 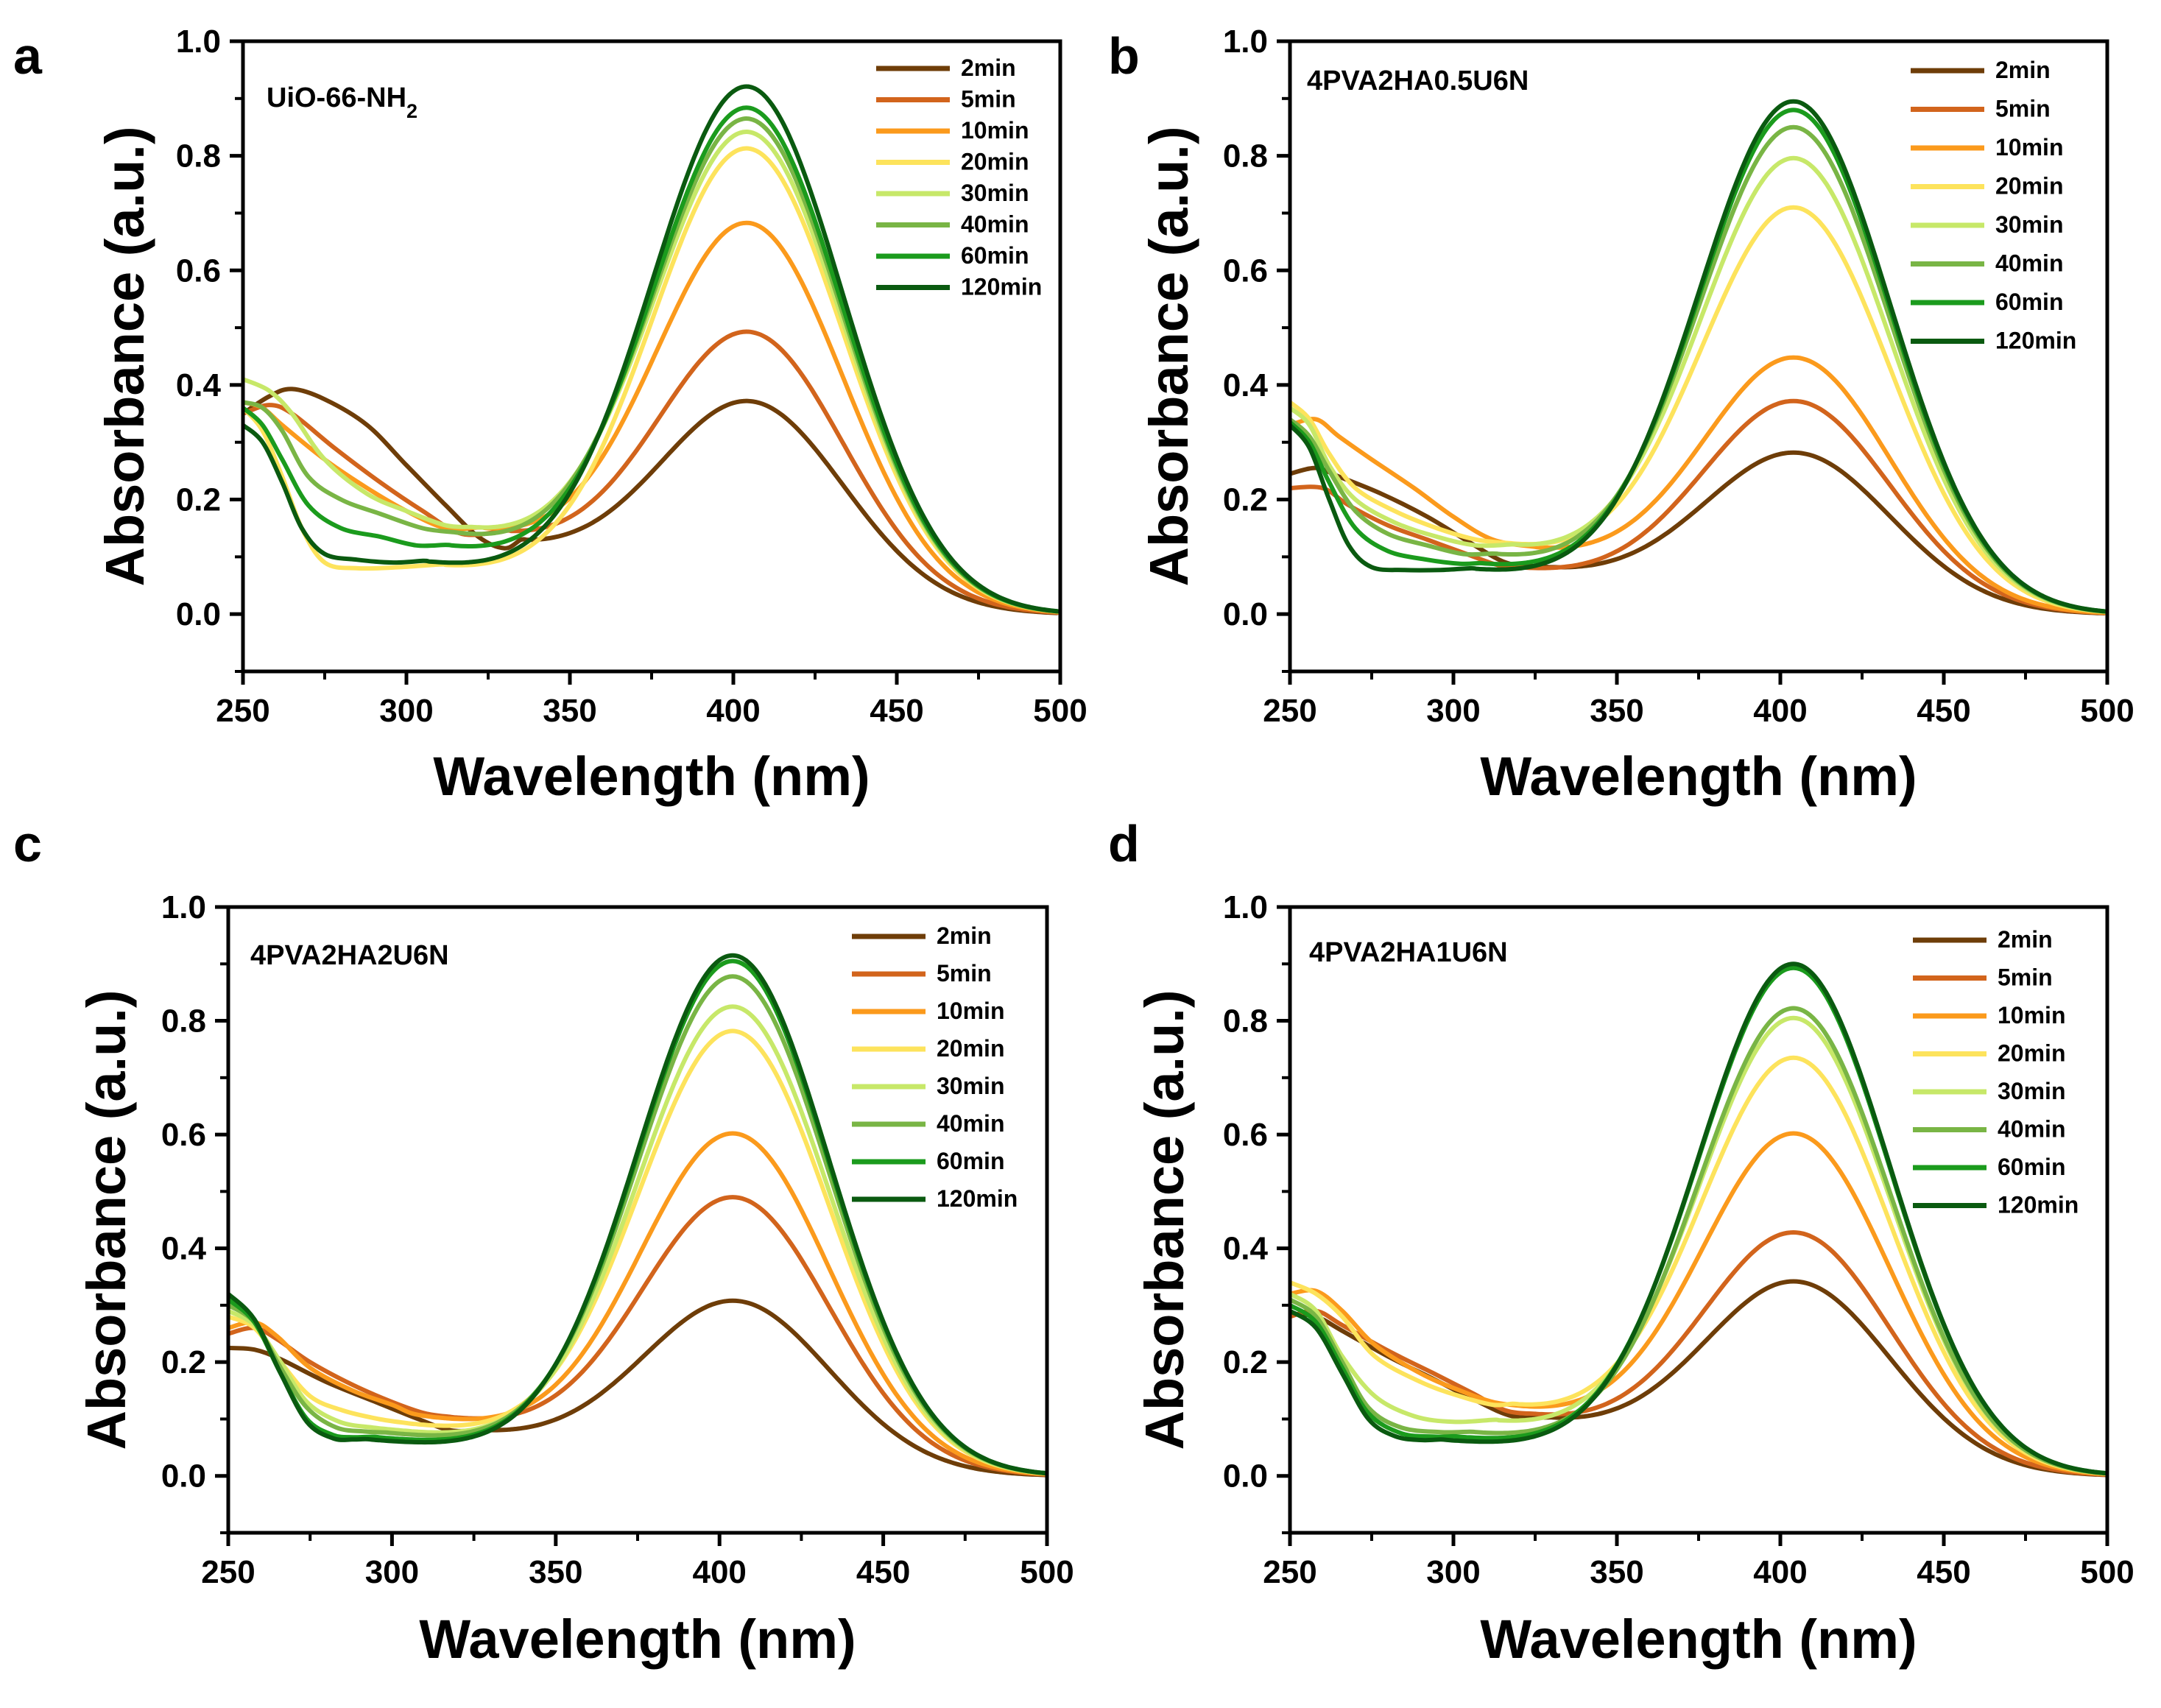 What do you see at coordinates (1124, 843) in the screenshot?
I see `panel-letter: d` at bounding box center [1124, 843].